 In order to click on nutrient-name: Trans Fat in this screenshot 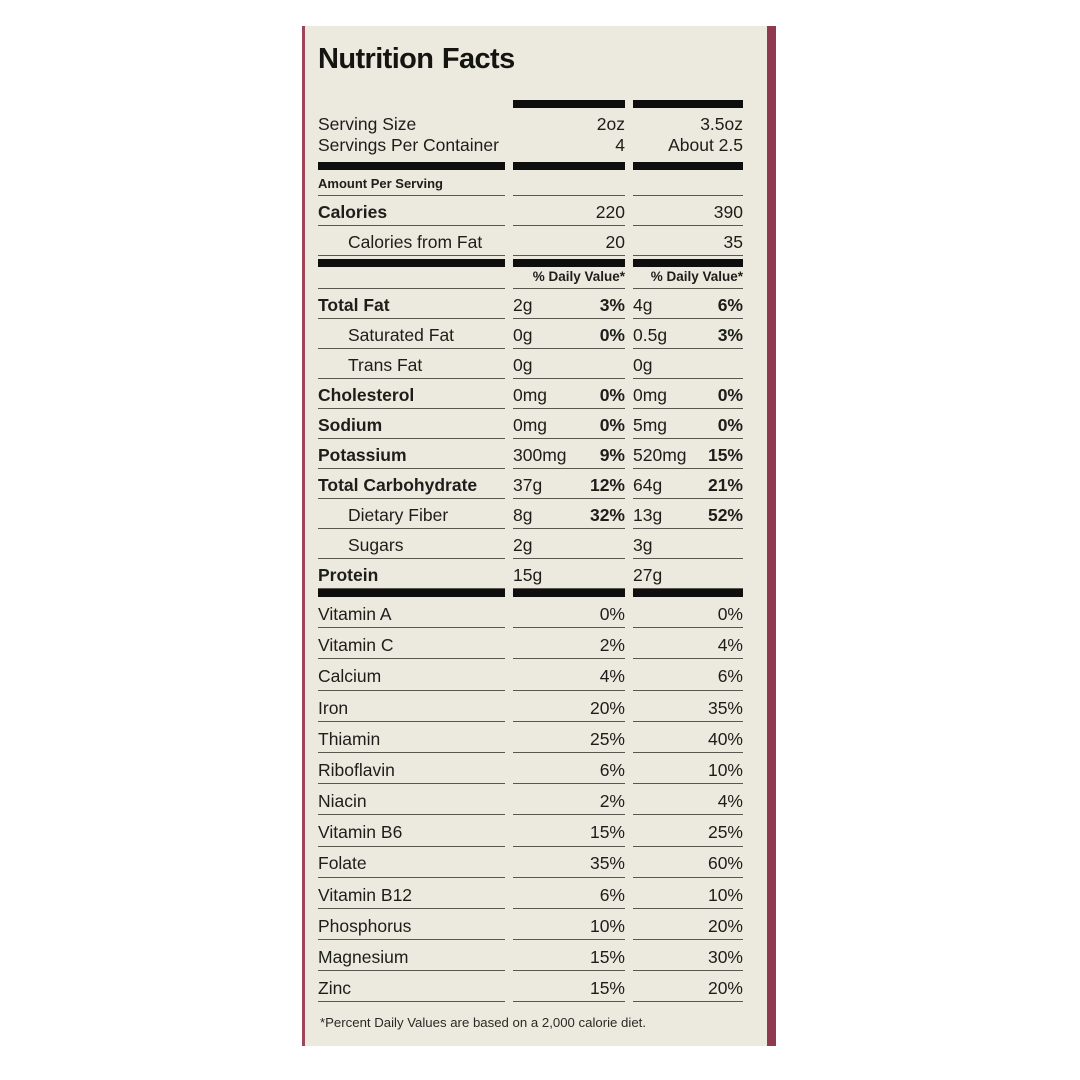, I will do `click(385, 364)`.